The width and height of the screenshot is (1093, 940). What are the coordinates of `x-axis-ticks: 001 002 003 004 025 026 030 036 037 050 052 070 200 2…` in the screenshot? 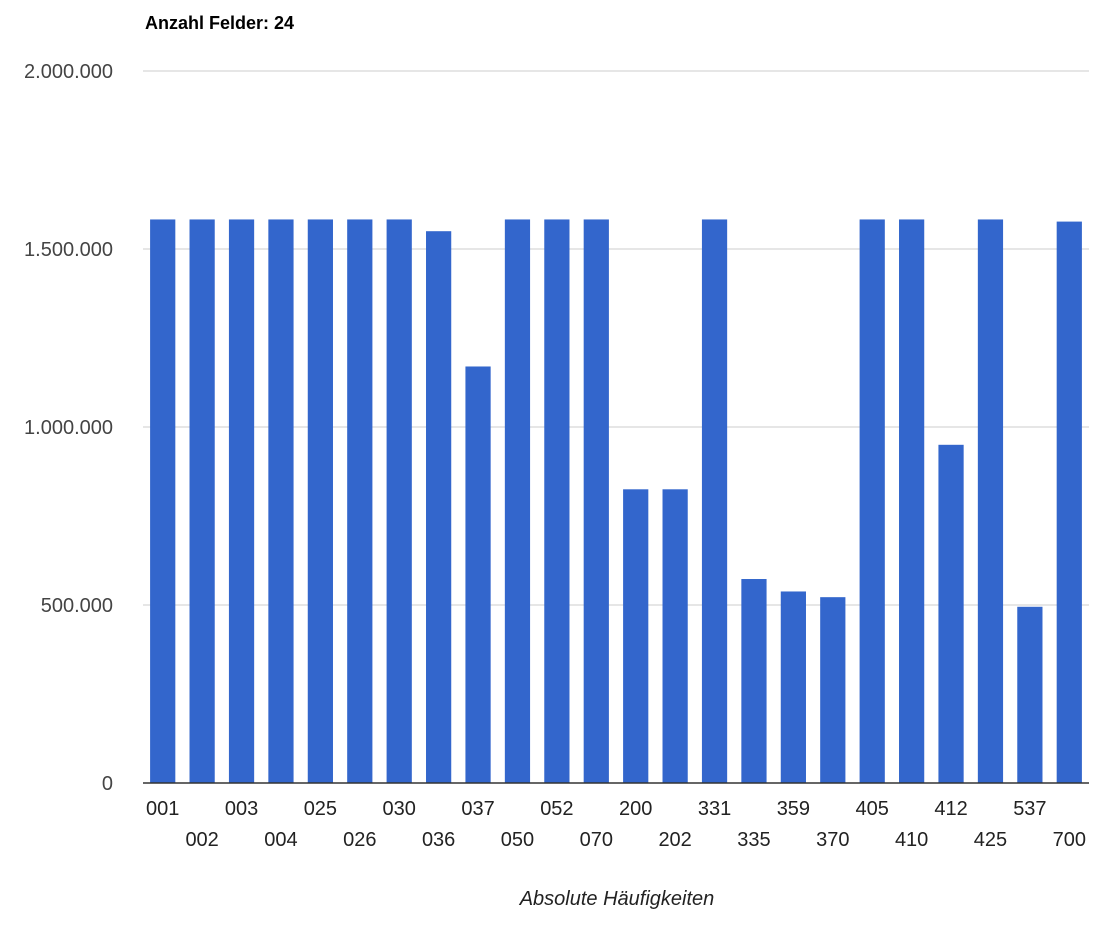 It's located at (616, 824).